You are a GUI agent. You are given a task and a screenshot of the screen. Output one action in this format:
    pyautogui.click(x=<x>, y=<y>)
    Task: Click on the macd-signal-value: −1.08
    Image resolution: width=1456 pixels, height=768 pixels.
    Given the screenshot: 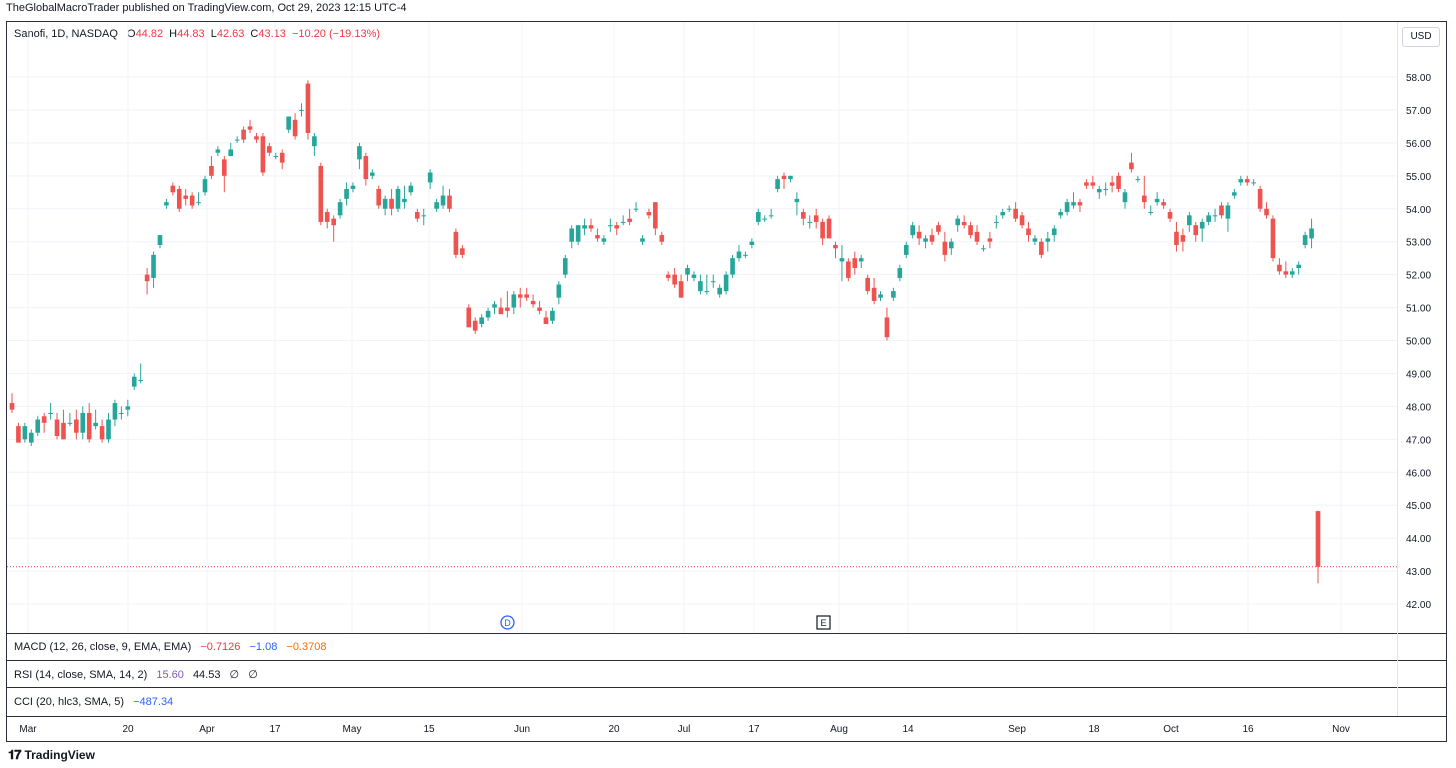 What is the action you would take?
    pyautogui.click(x=263, y=647)
    